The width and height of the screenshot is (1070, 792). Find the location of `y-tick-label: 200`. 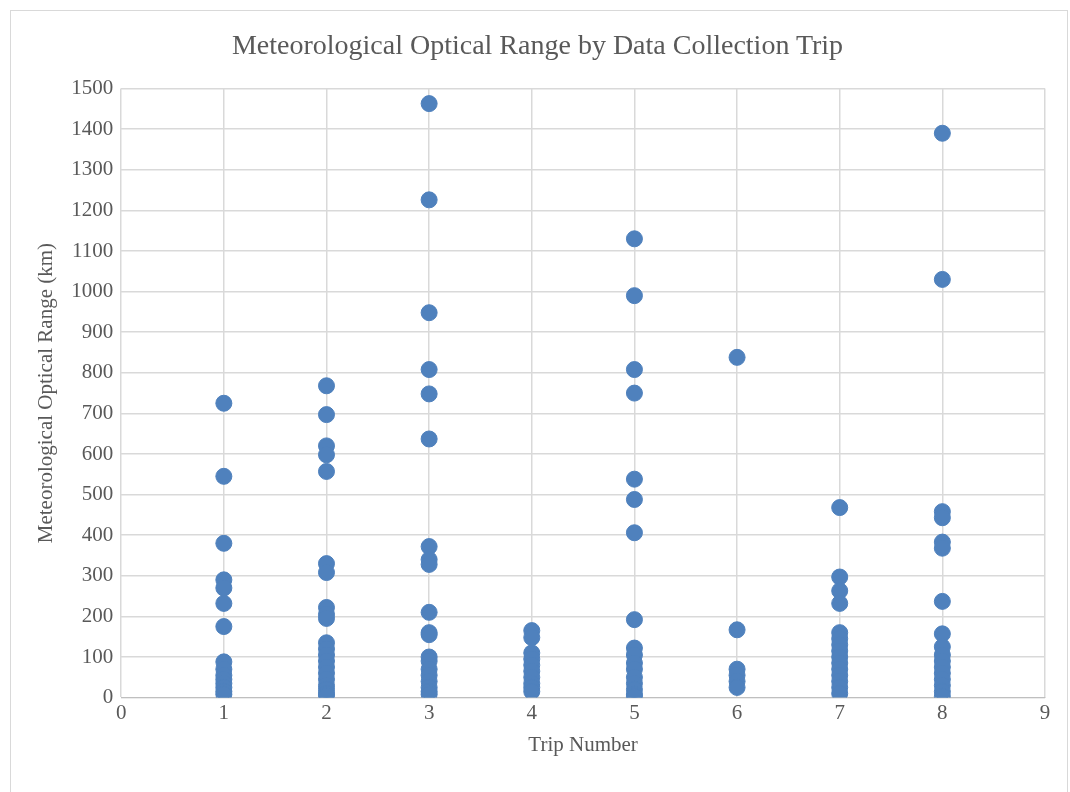

y-tick-label: 200 is located at coordinates (97, 614).